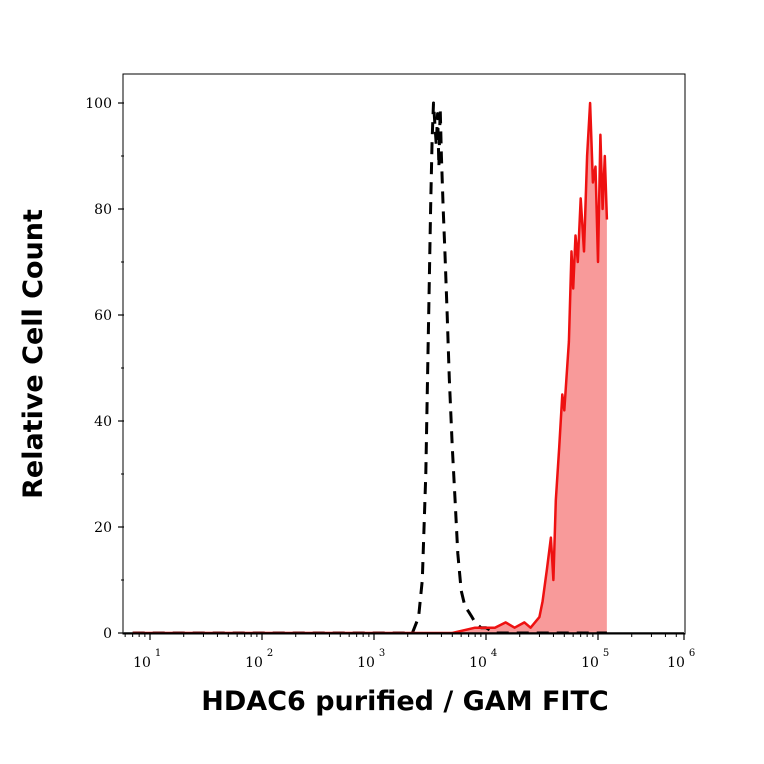  Describe the element at coordinates (270, 653) in the screenshot. I see `x-tick-exponent: 2` at that location.